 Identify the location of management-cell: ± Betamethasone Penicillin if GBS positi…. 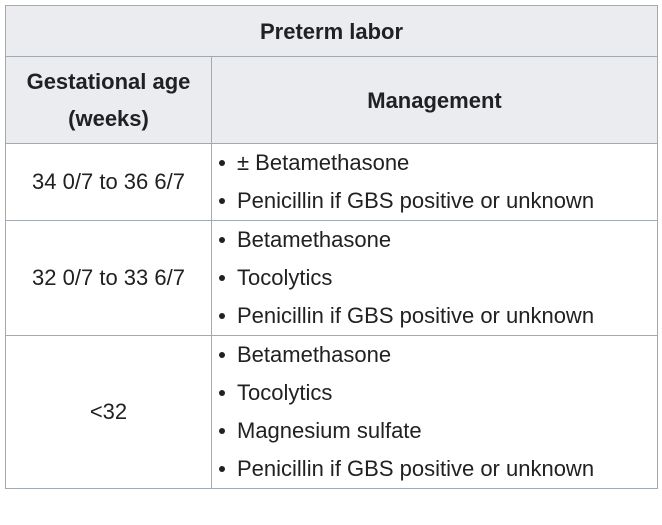
(434, 182).